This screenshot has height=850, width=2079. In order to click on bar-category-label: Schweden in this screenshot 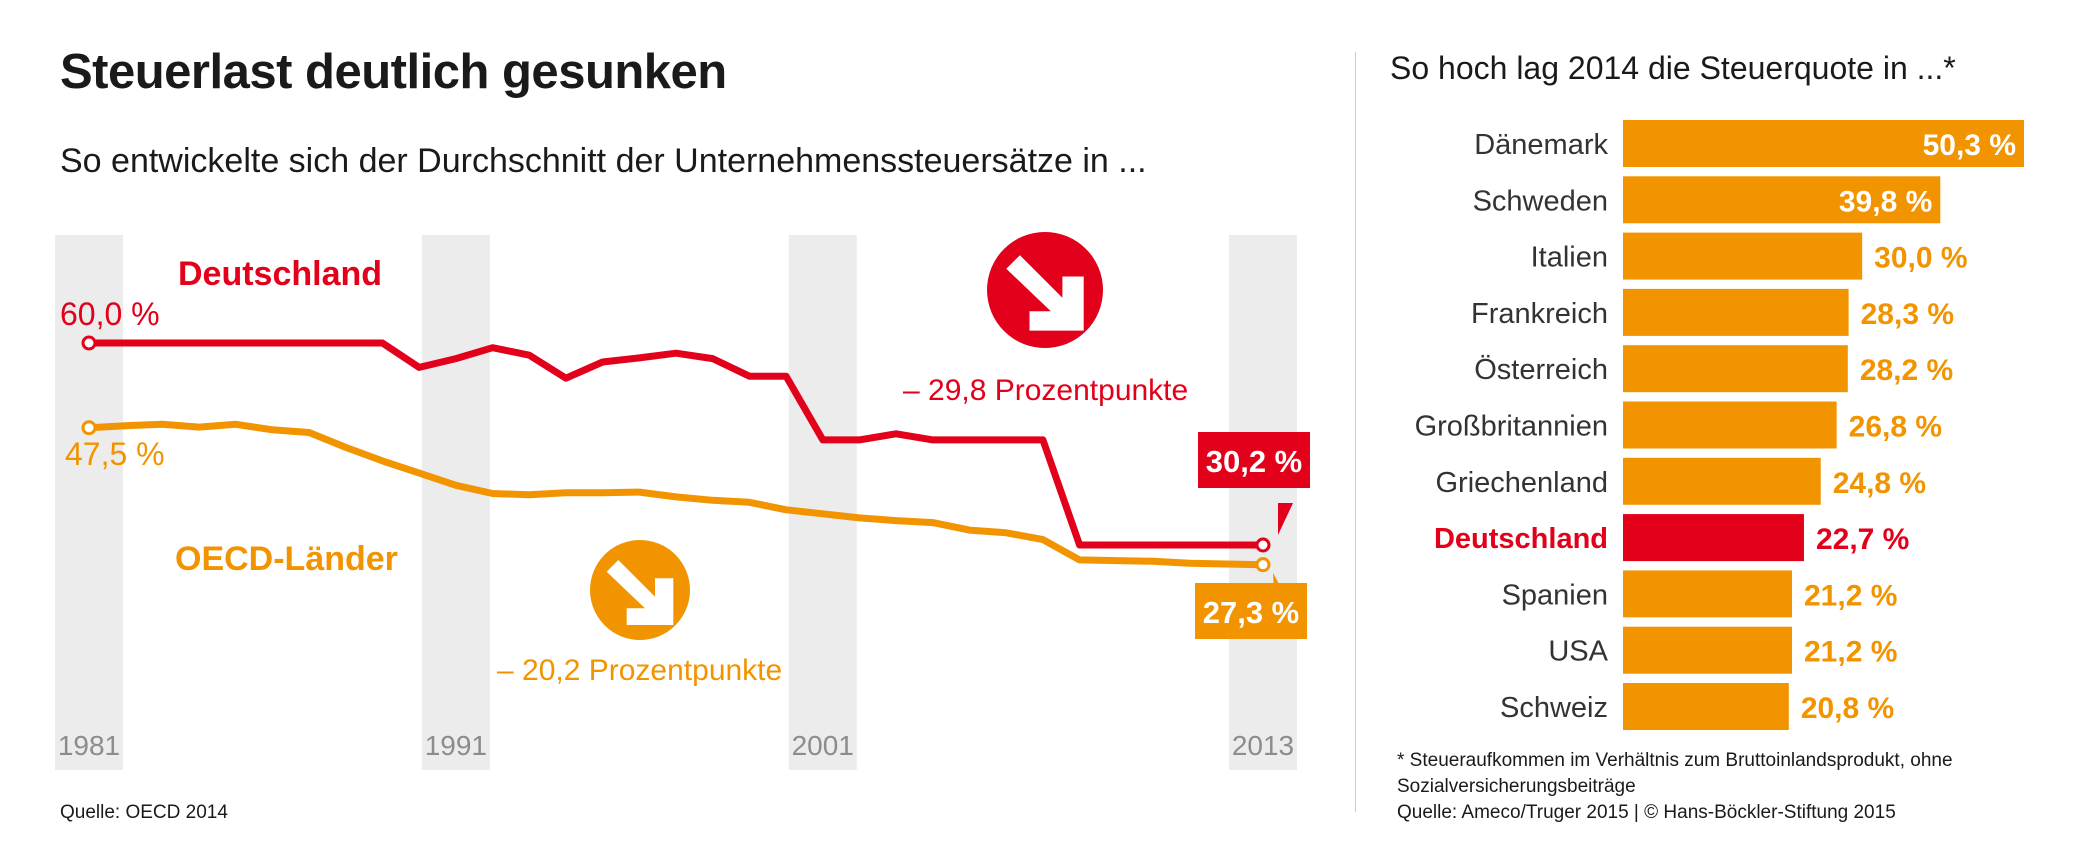, I will do `click(1540, 201)`.